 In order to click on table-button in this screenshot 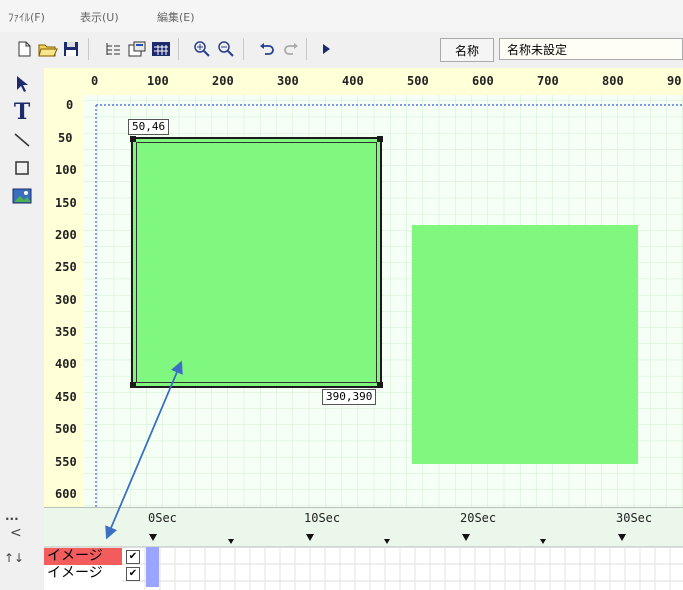, I will do `click(161, 49)`.